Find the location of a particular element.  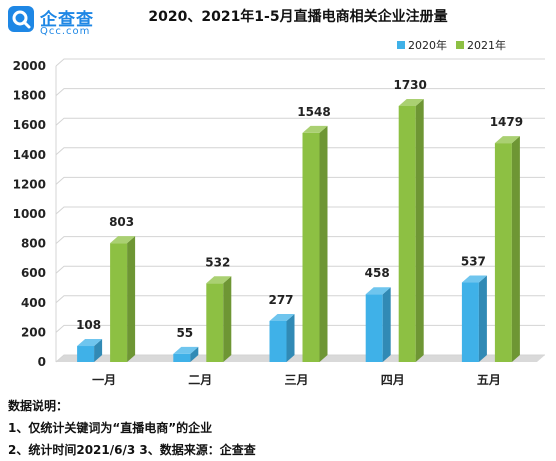

y-tick-label: 1600 is located at coordinates (29, 125).